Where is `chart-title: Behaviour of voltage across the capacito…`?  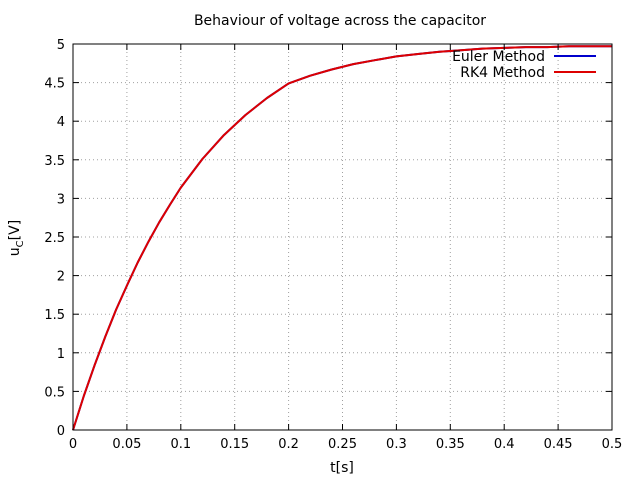 chart-title: Behaviour of voltage across the capacito… is located at coordinates (340, 21).